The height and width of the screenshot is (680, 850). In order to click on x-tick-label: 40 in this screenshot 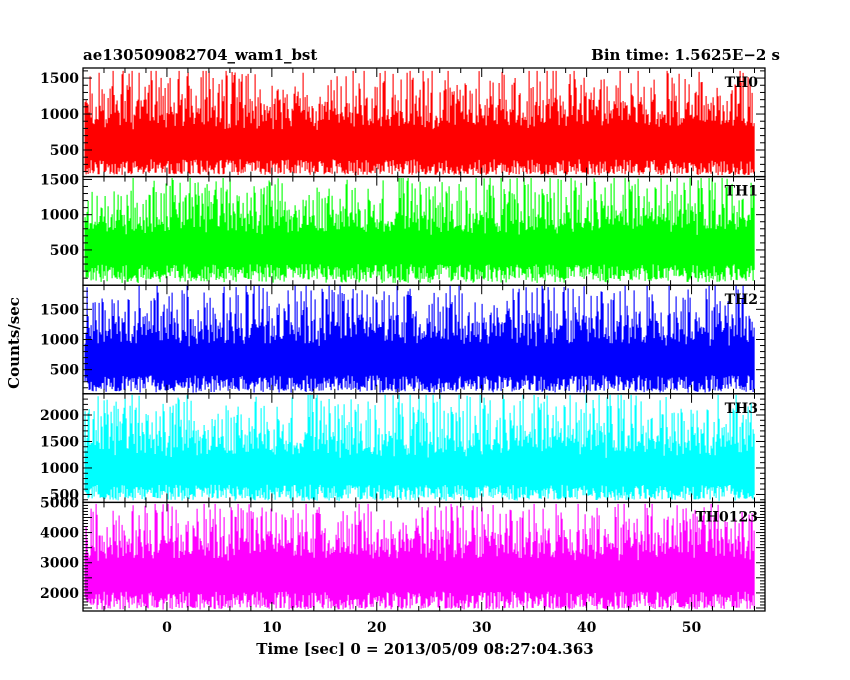, I will do `click(587, 628)`.